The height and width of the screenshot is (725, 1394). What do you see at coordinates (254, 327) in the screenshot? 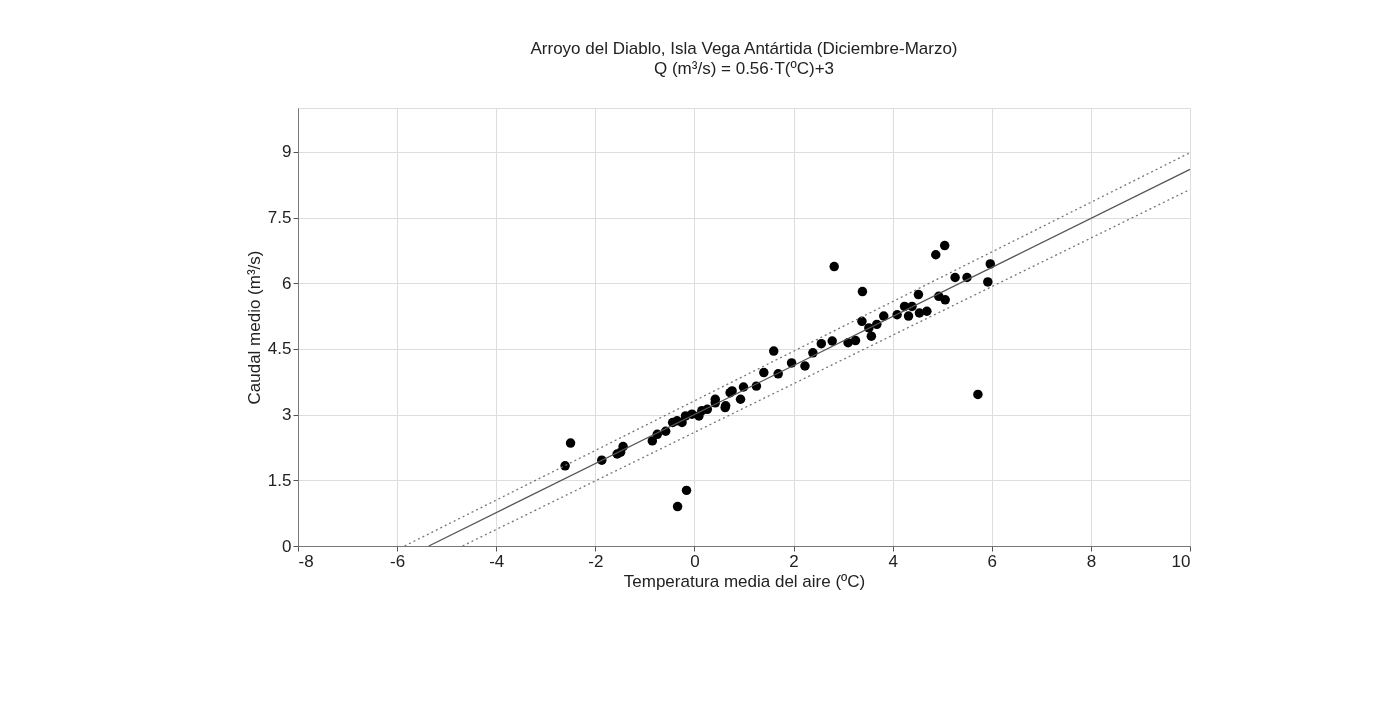
I see `y-axis-title: Caudal medio (m³/s)` at bounding box center [254, 327].